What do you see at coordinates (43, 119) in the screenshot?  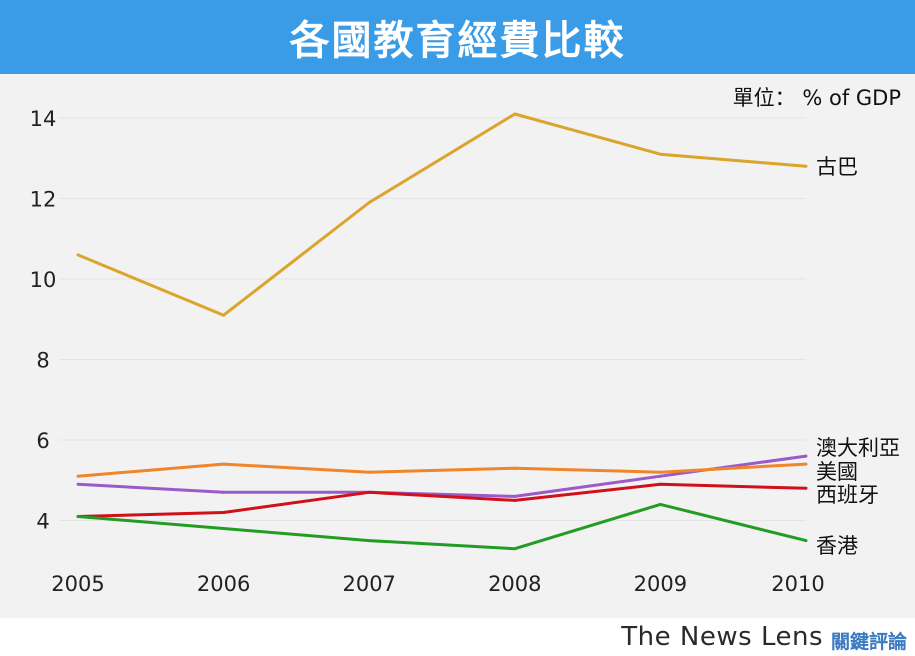 I see `y-tick-label-14: 14` at bounding box center [43, 119].